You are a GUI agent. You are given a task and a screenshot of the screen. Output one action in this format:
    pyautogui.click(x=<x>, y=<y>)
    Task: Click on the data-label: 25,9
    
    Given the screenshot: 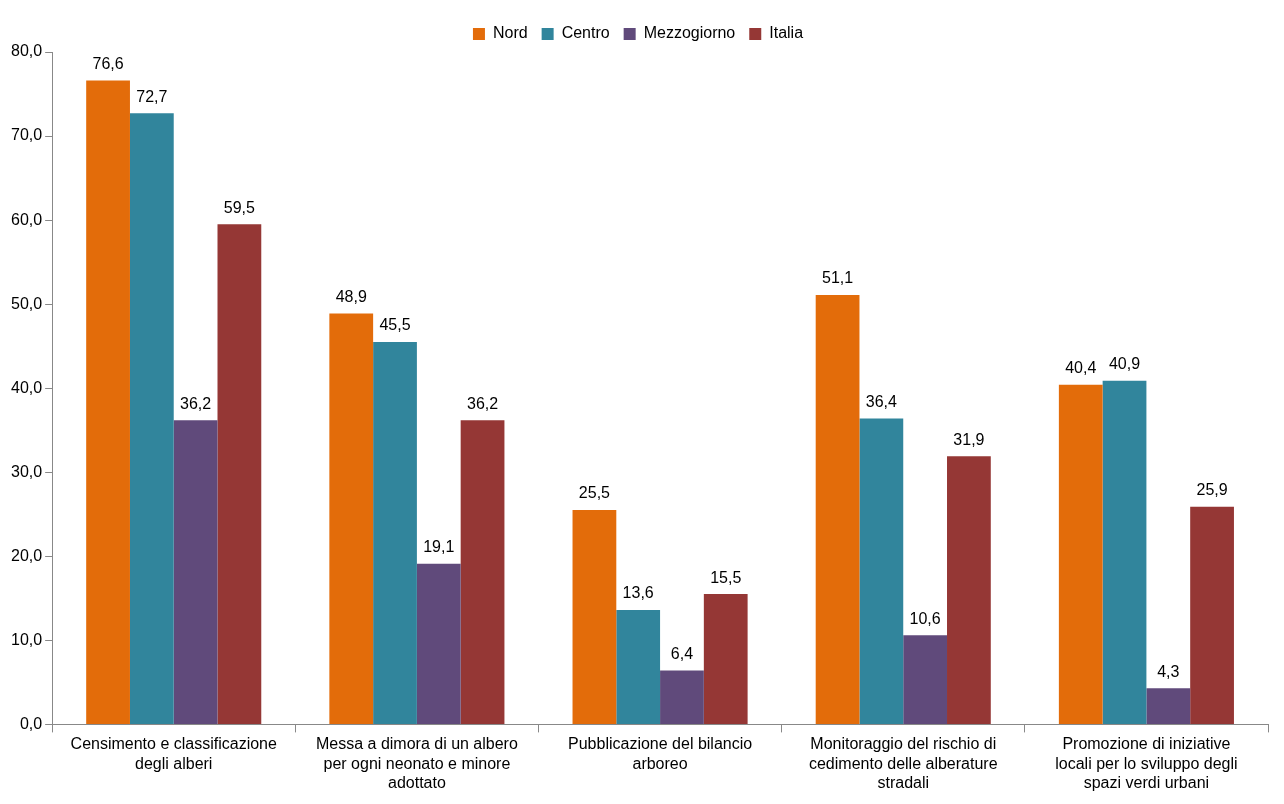 What is the action you would take?
    pyautogui.click(x=1212, y=490)
    